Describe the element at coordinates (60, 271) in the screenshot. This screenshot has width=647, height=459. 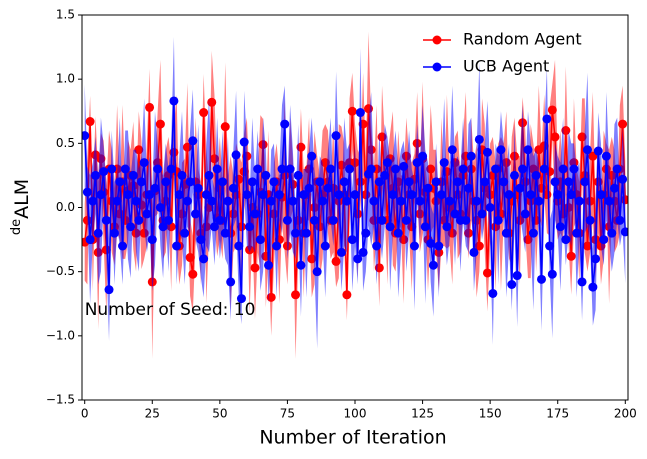
I see `y-tick-label: −0.5` at that location.